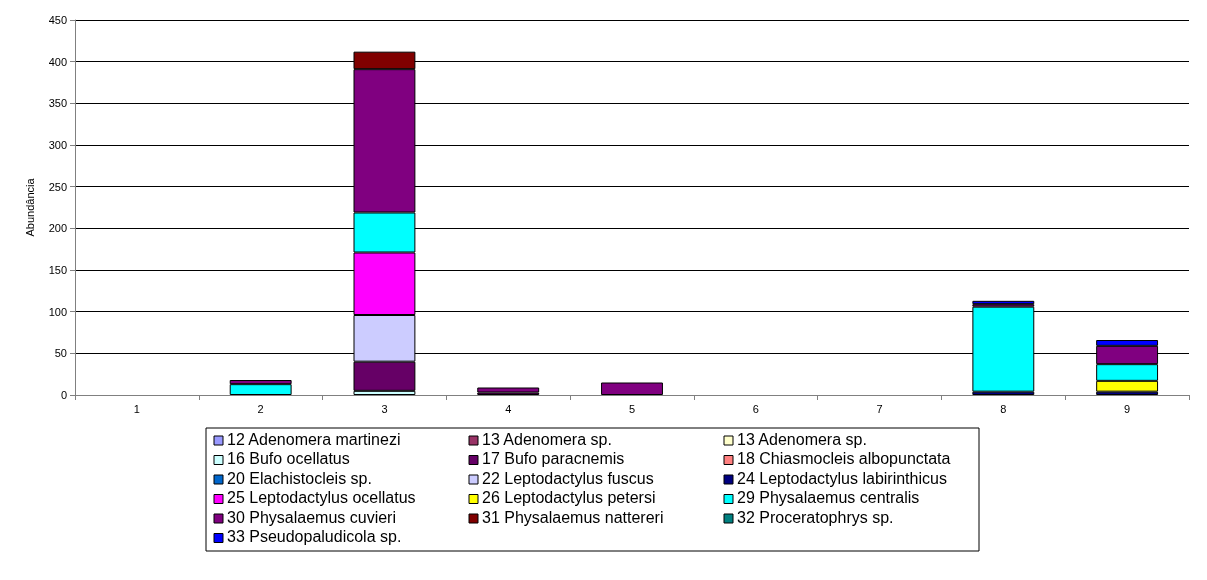 This screenshot has height=580, width=1207. I want to click on x-tick-label: 7, so click(879, 408).